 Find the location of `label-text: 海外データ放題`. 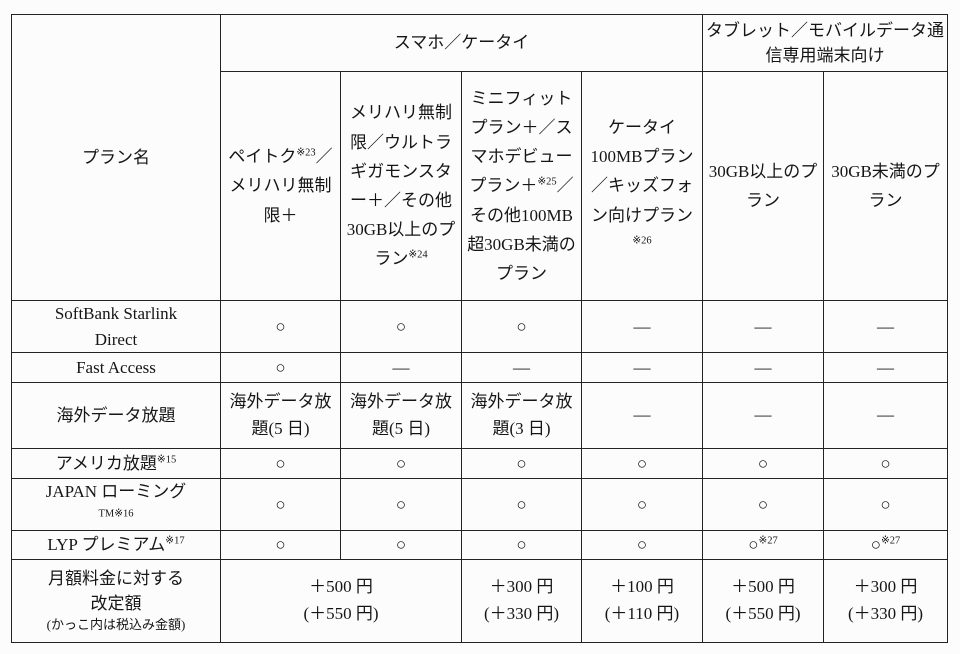

label-text: 海外データ放題 is located at coordinates (116, 415).